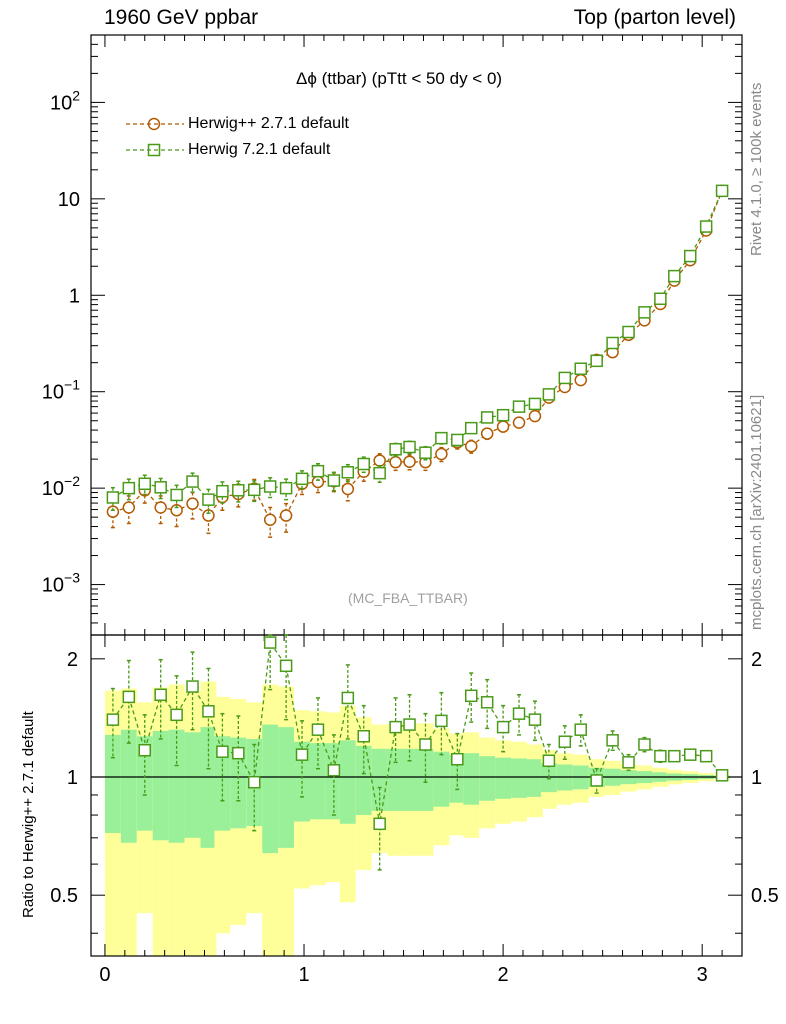 The height and width of the screenshot is (1024, 786). Describe the element at coordinates (181, 17) in the screenshot. I see `energy-label: 1960 GeV ppbar` at that location.